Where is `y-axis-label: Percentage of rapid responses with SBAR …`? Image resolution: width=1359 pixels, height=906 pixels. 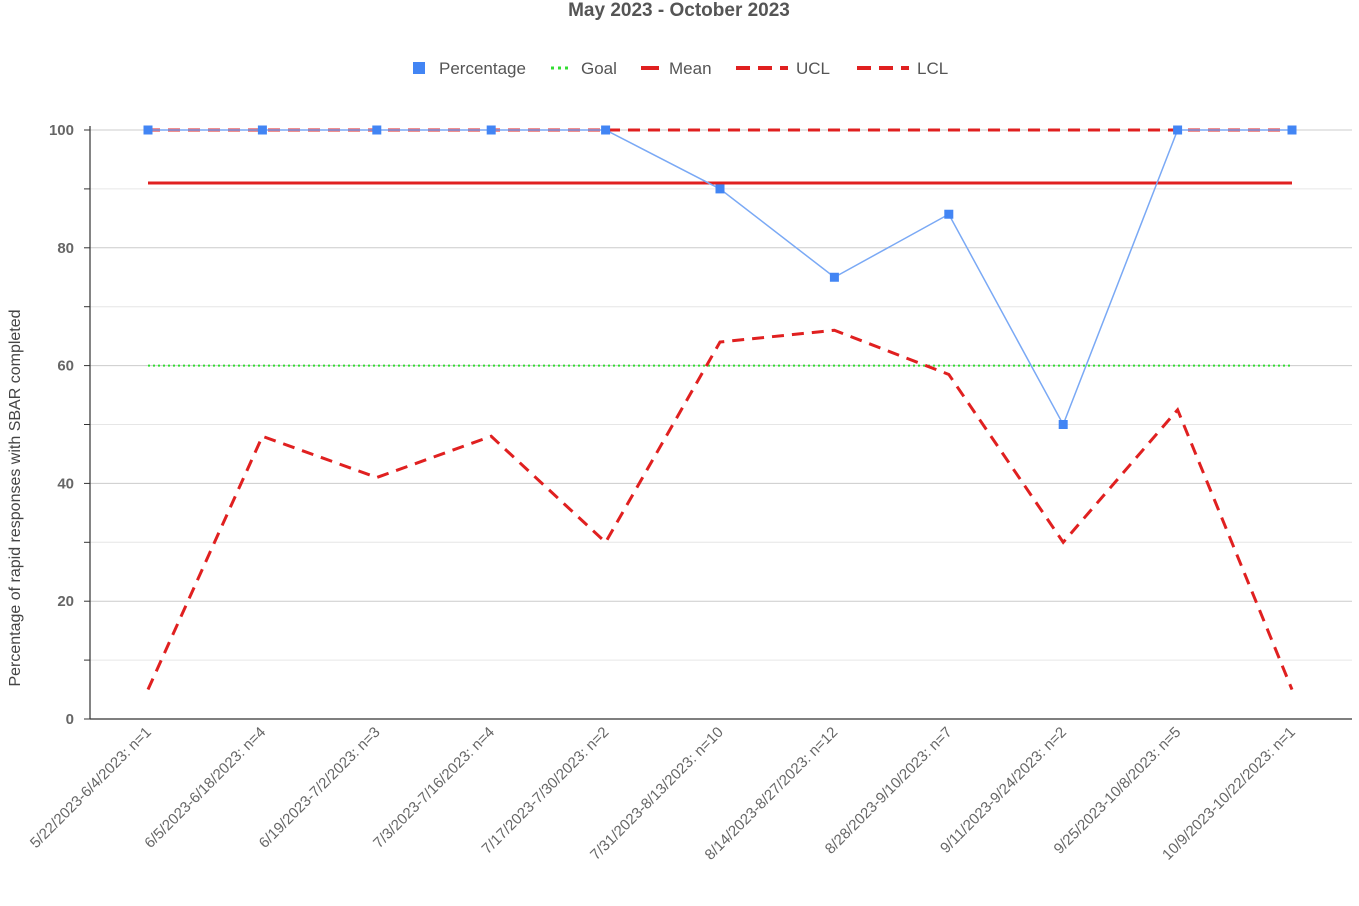
y-axis-label: Percentage of rapid responses with SBAR … is located at coordinates (15, 497).